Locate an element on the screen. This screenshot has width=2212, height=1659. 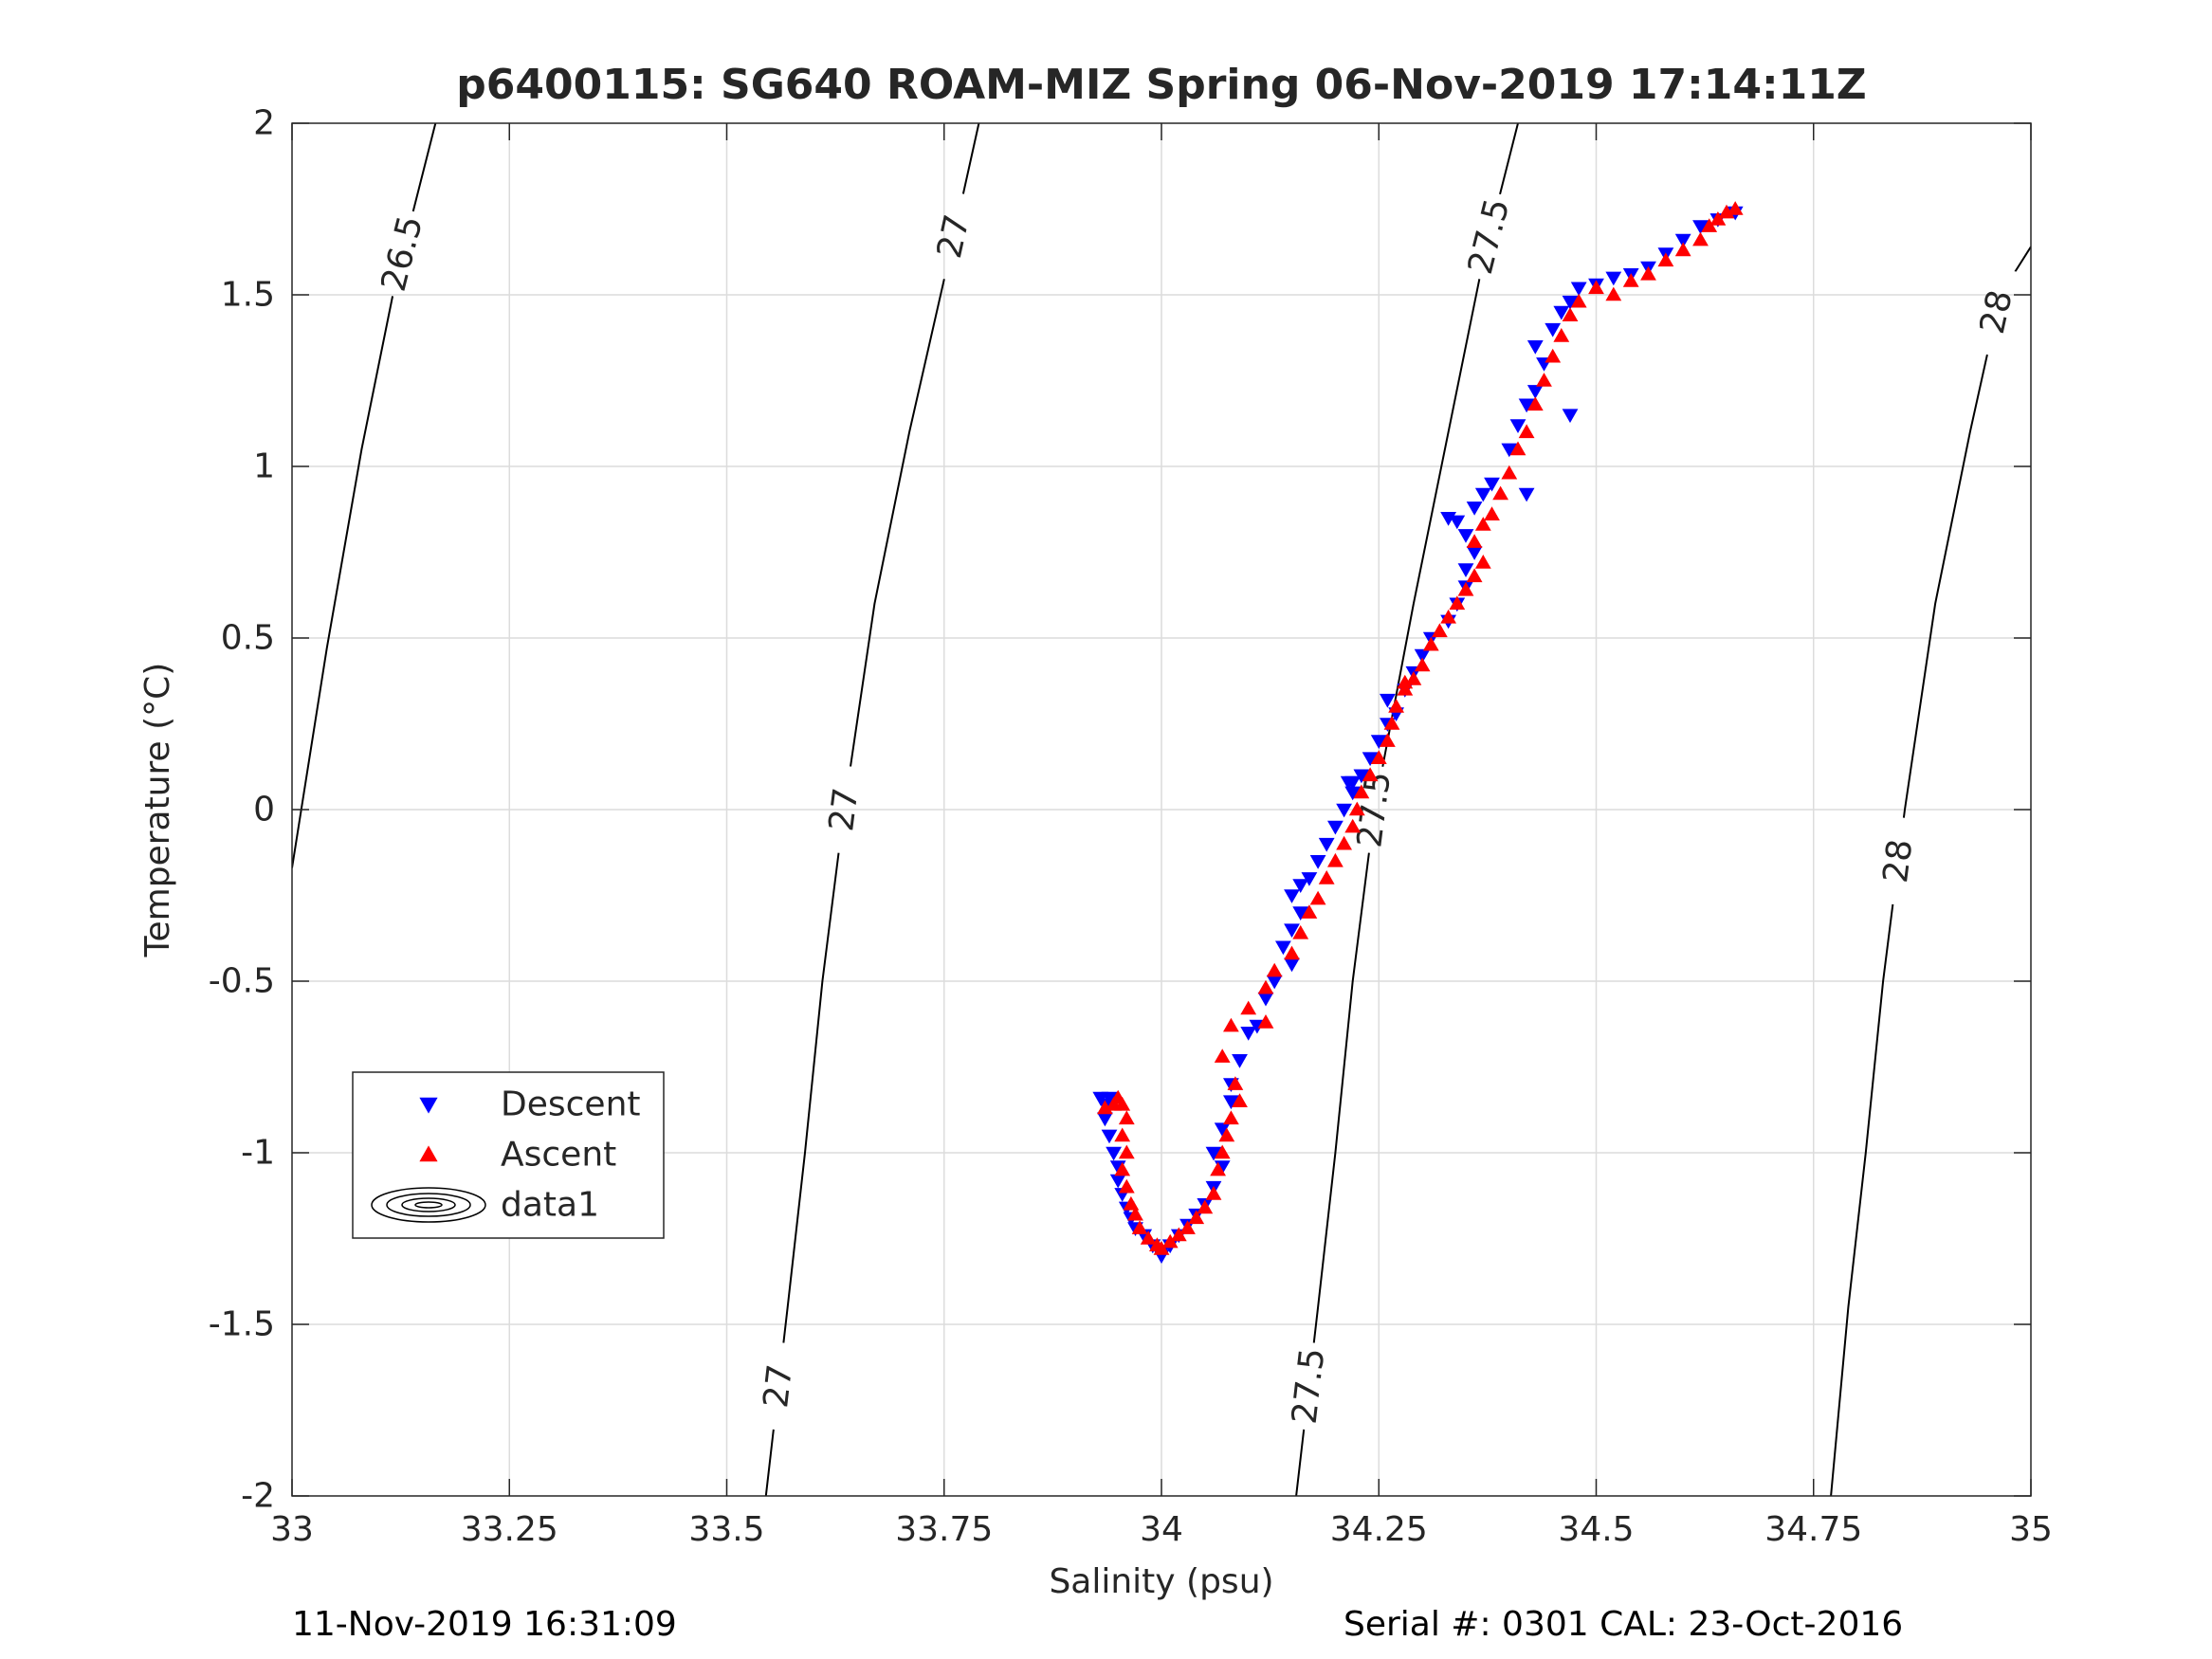
x-tick-label: 33.5 is located at coordinates (726, 1529).